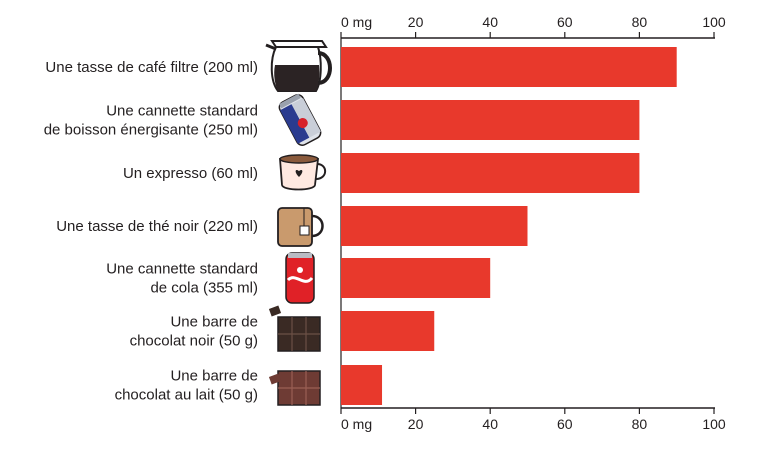  What do you see at coordinates (533, 26) in the screenshot?
I see `axis-top: 0 mg 20 40 60 80 100` at bounding box center [533, 26].